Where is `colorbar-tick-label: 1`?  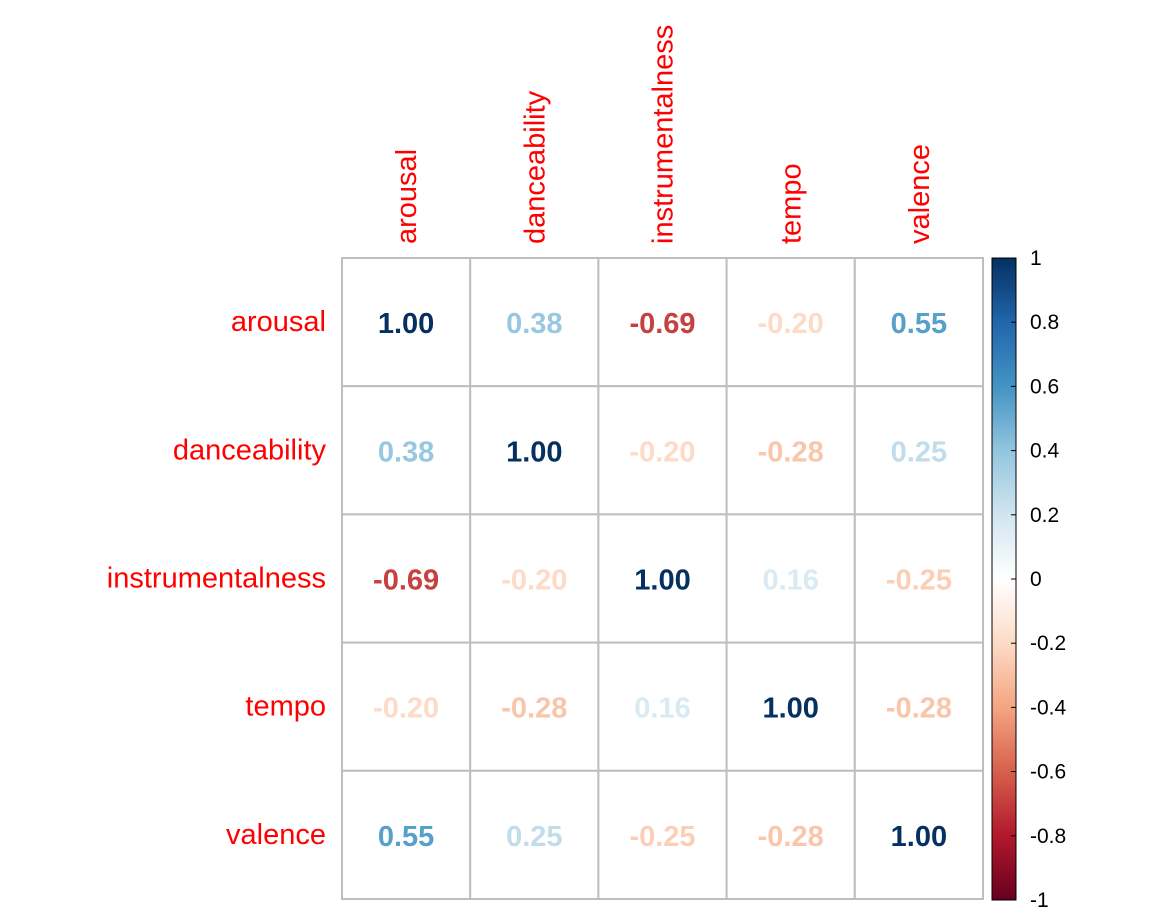 colorbar-tick-label: 1 is located at coordinates (1036, 258).